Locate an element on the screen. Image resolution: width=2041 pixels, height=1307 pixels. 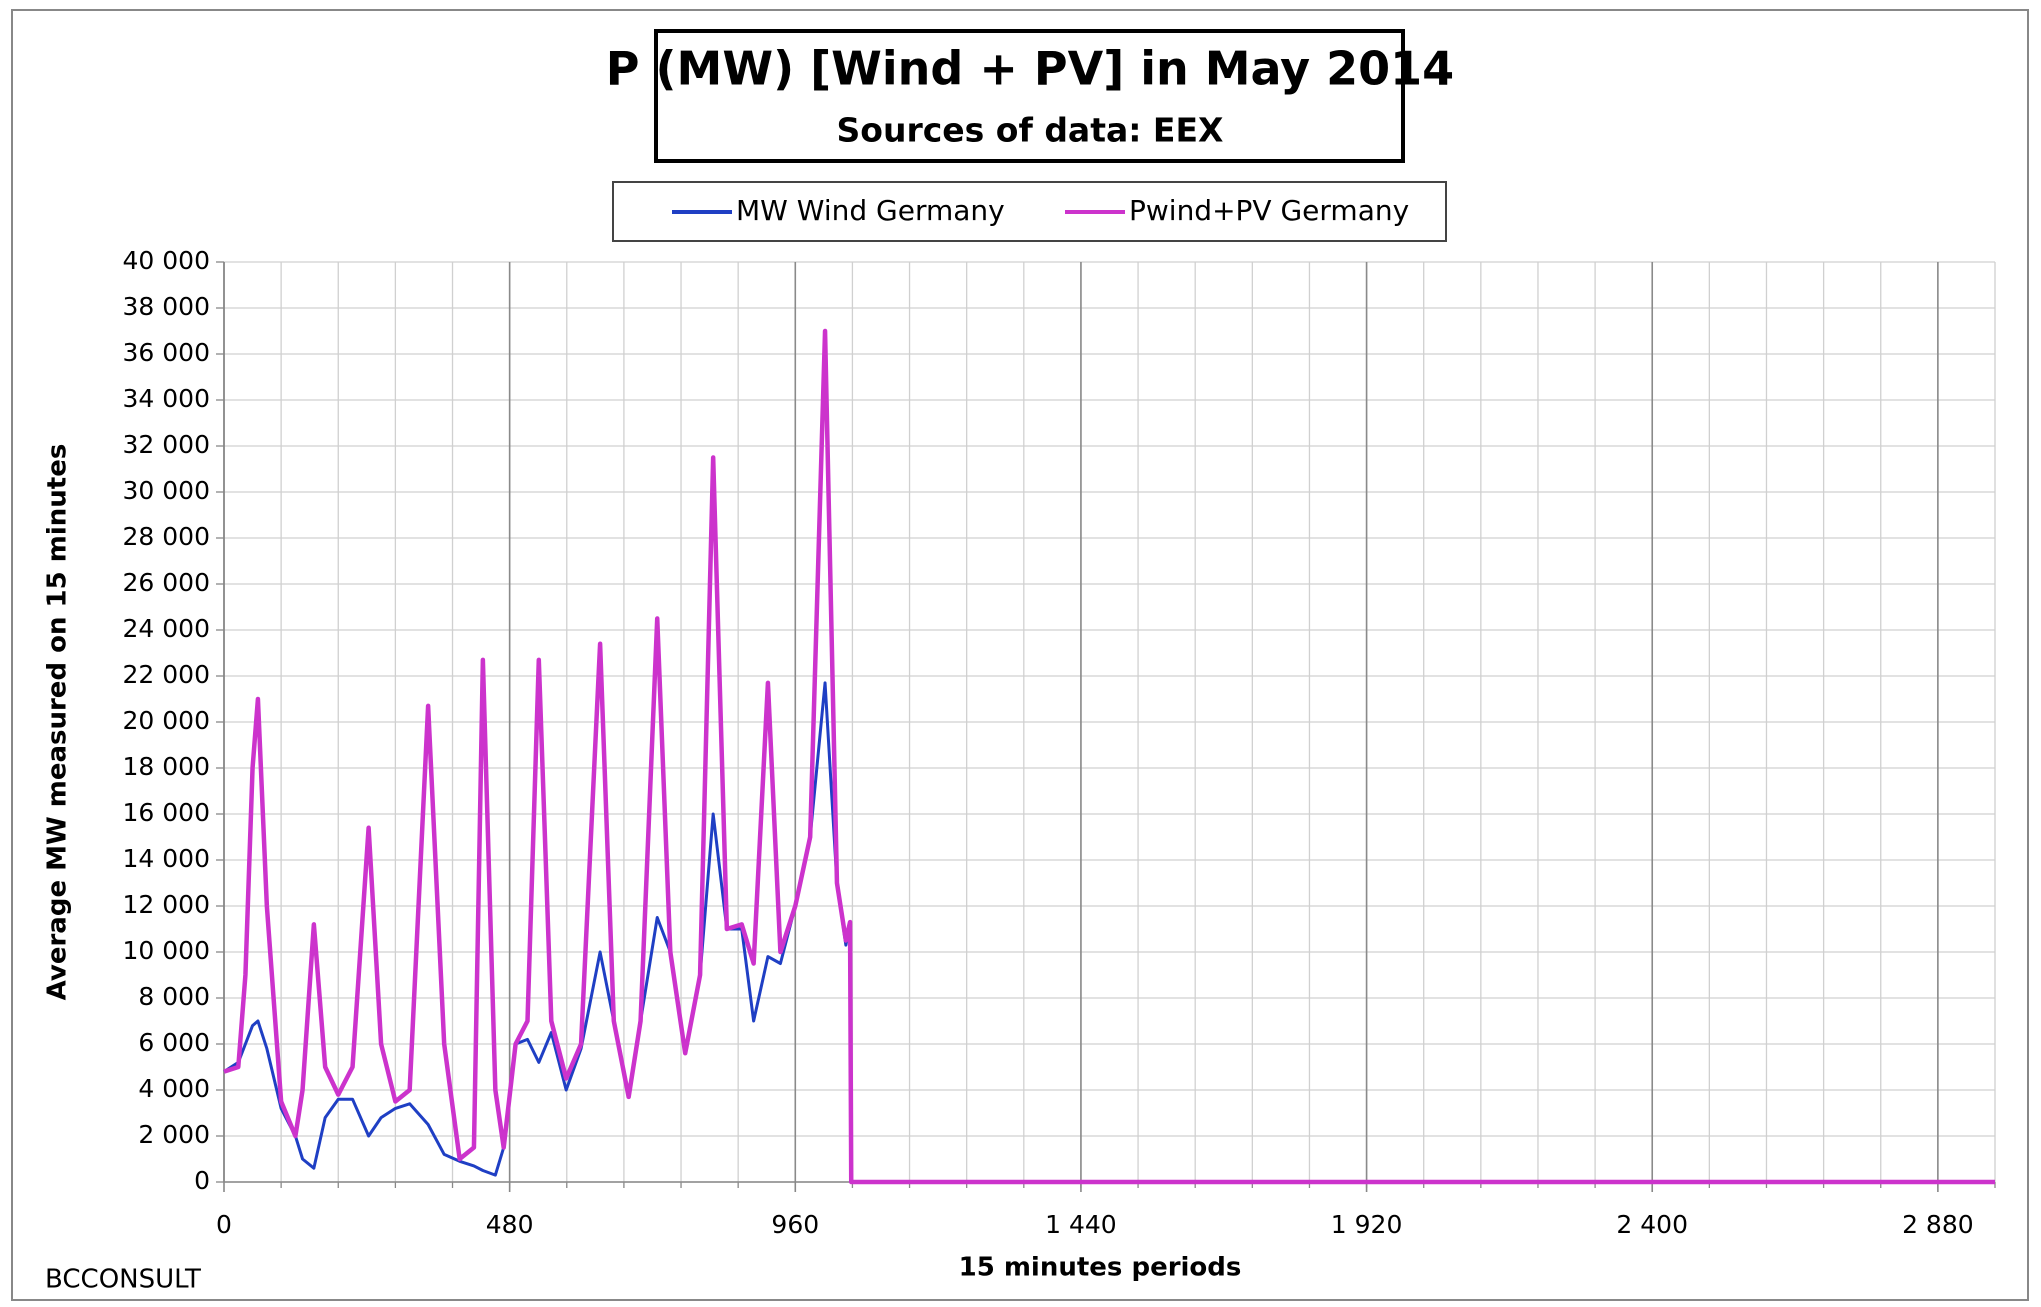
y-tick-label: 38 000 is located at coordinates (166, 306).